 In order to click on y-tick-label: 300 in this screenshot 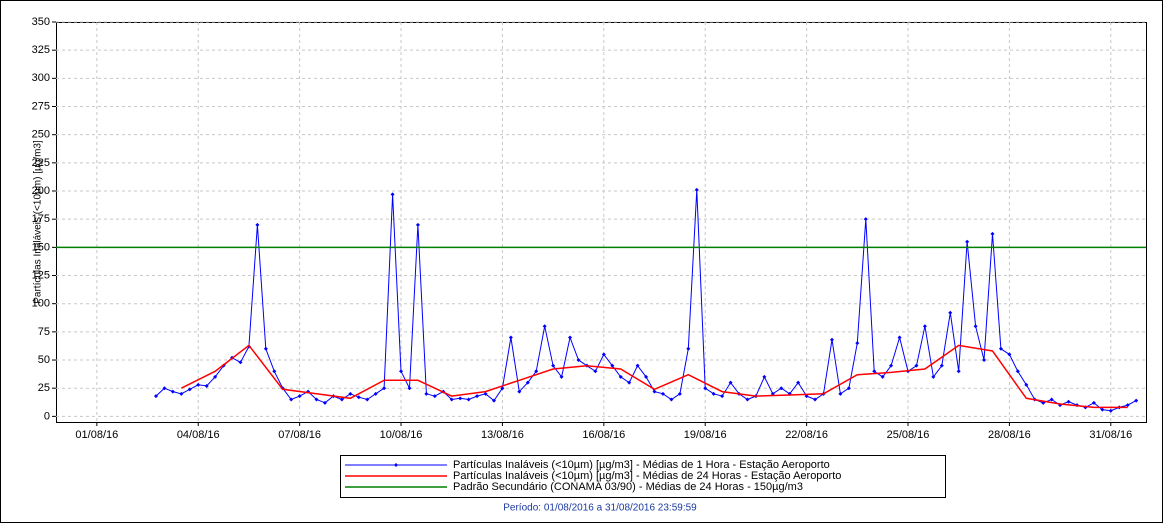, I will do `click(41, 78)`.